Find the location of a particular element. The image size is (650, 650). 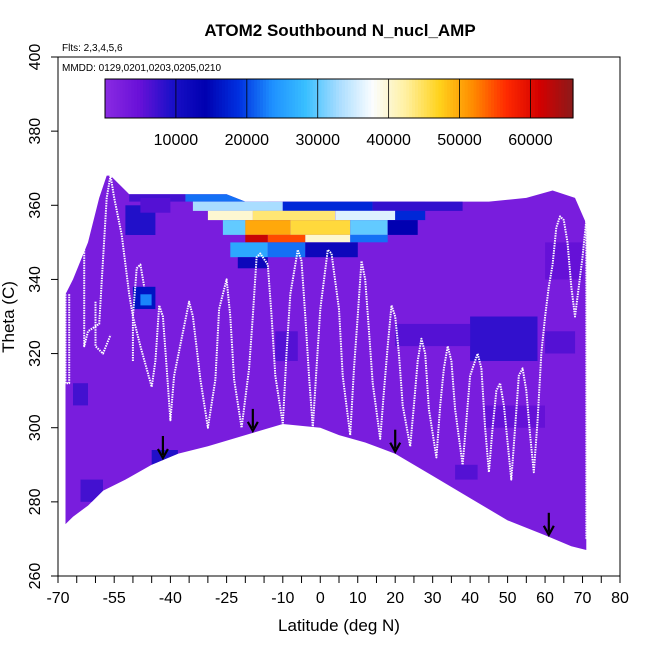

x-tick-label-13: 80 is located at coordinates (620, 598).